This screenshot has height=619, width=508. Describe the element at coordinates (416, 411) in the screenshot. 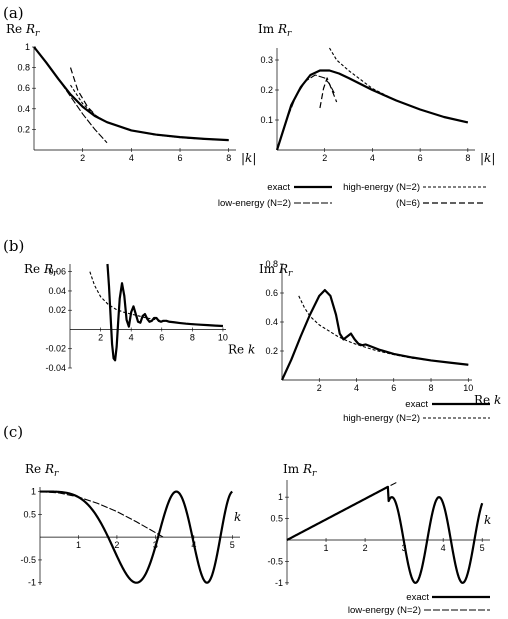

I see `legend-b: exact high-energy (N=2)` at that location.